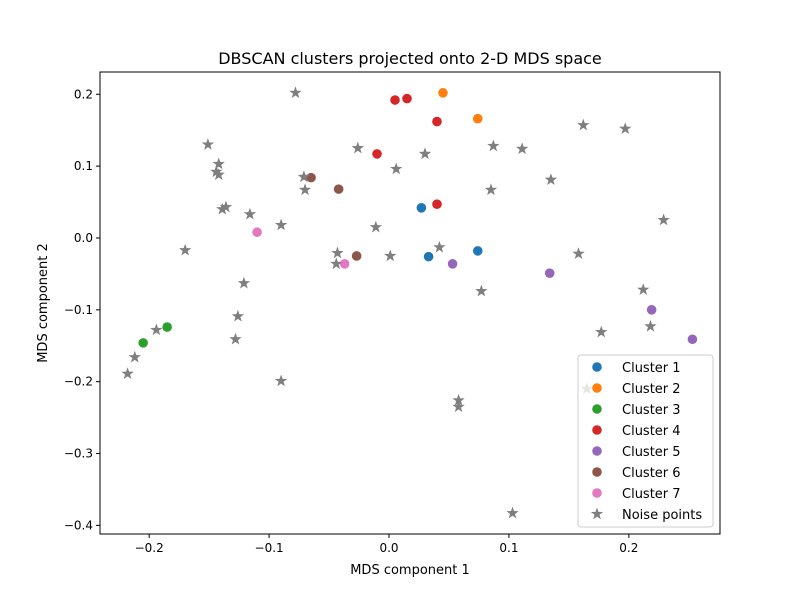  I want to click on legend-star-marker, so click(597, 513).